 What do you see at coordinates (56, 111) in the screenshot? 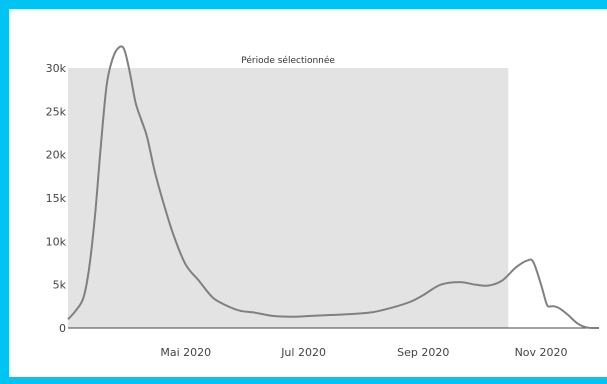
I see `y-tick-label: 25k` at bounding box center [56, 111].